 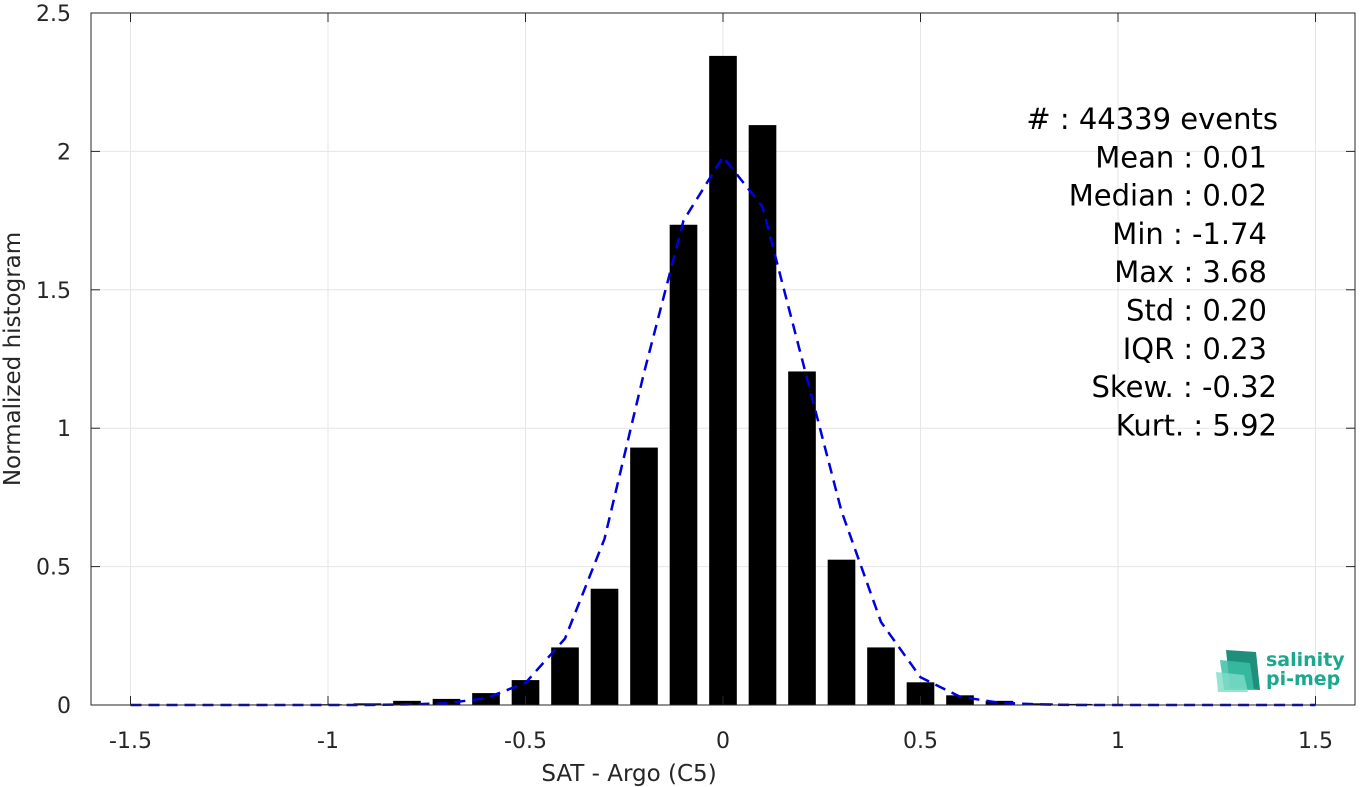 I want to click on stat-line-6: IQR : 0.23, so click(x=1195, y=349).